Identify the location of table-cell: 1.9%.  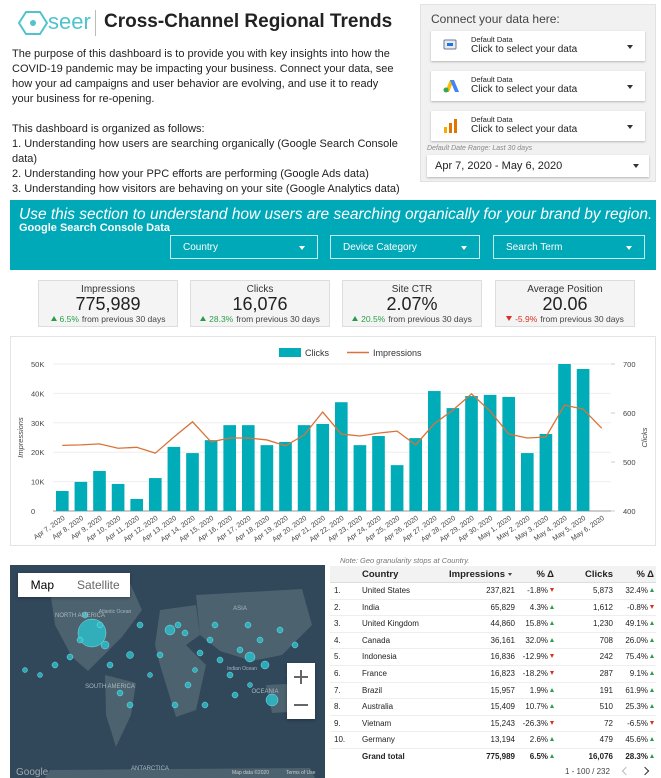
(536, 690).